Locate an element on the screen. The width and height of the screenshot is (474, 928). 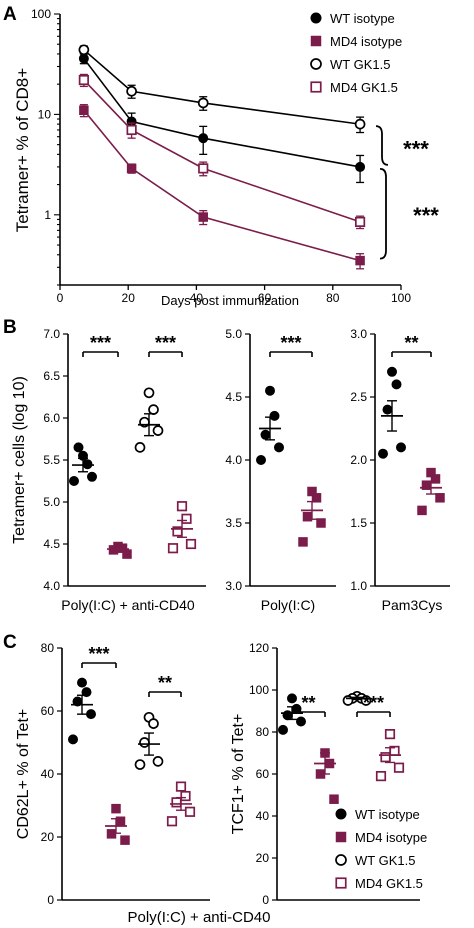
y-tick-label: 60 is located at coordinates (48, 711).